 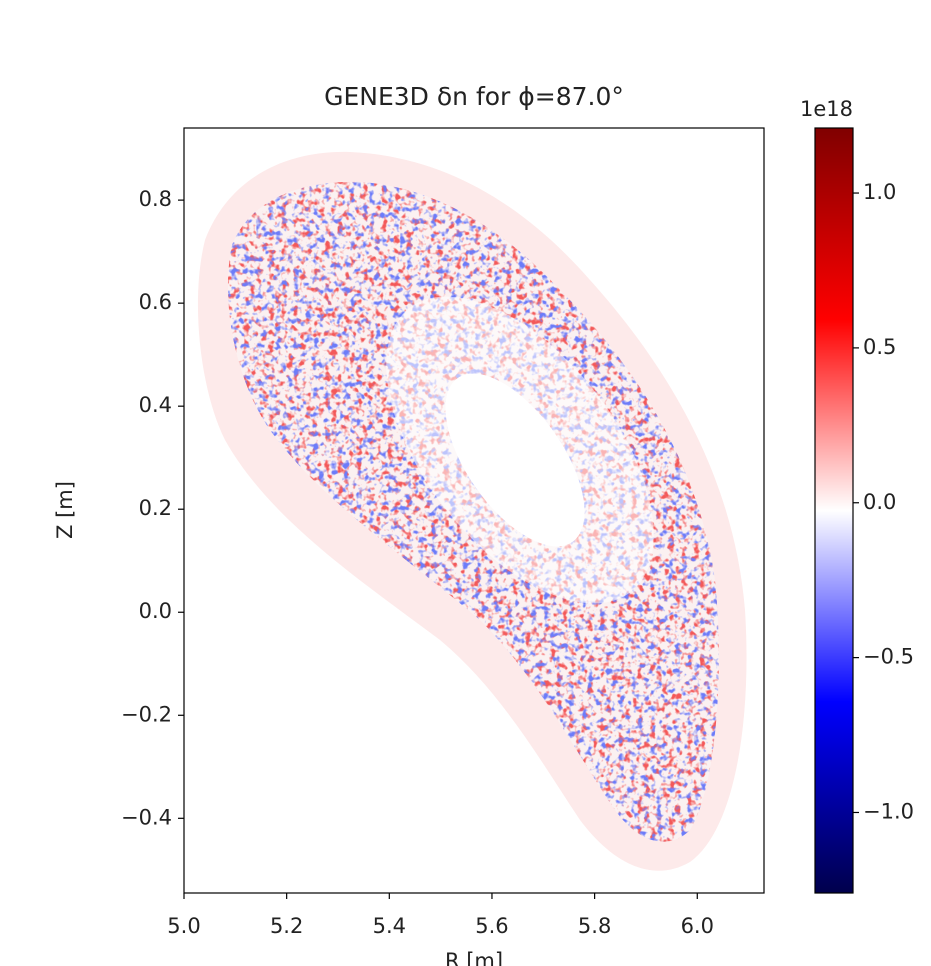 What do you see at coordinates (65, 510) in the screenshot?
I see `y-axis-label: Z [m]` at bounding box center [65, 510].